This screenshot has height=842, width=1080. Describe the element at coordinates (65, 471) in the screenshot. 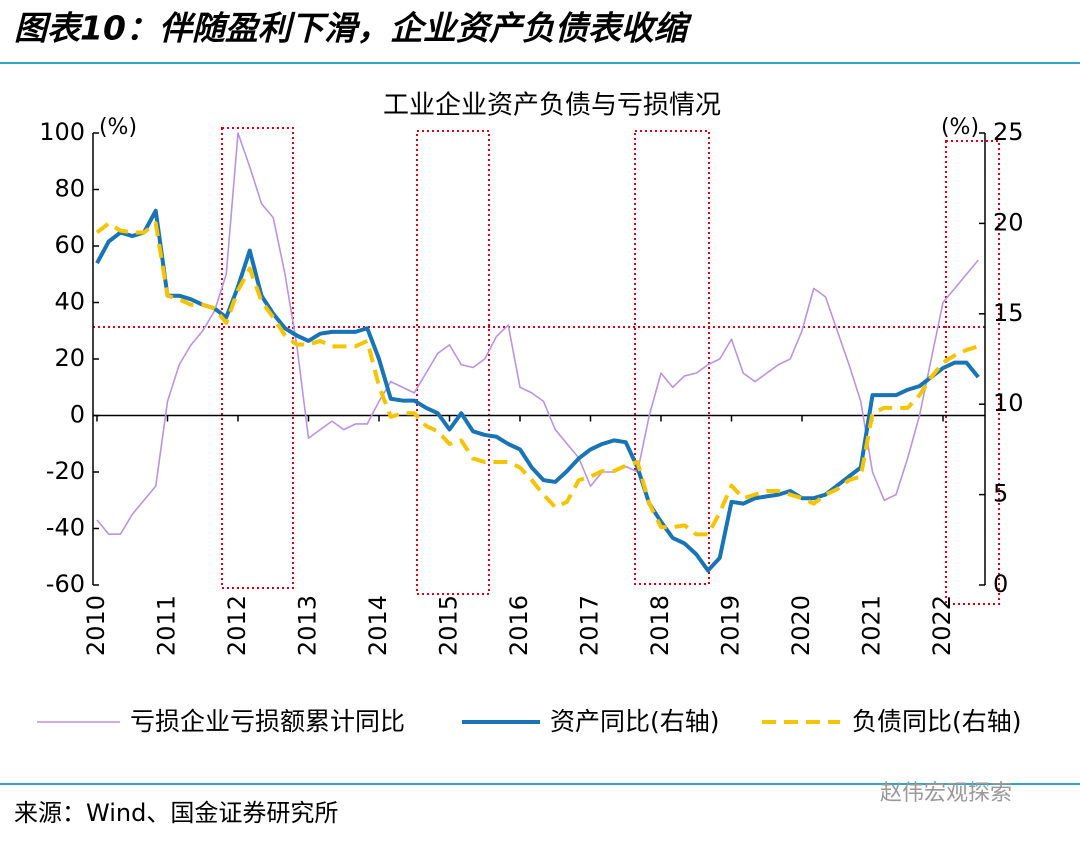

I see `y-tick-label: -20` at that location.